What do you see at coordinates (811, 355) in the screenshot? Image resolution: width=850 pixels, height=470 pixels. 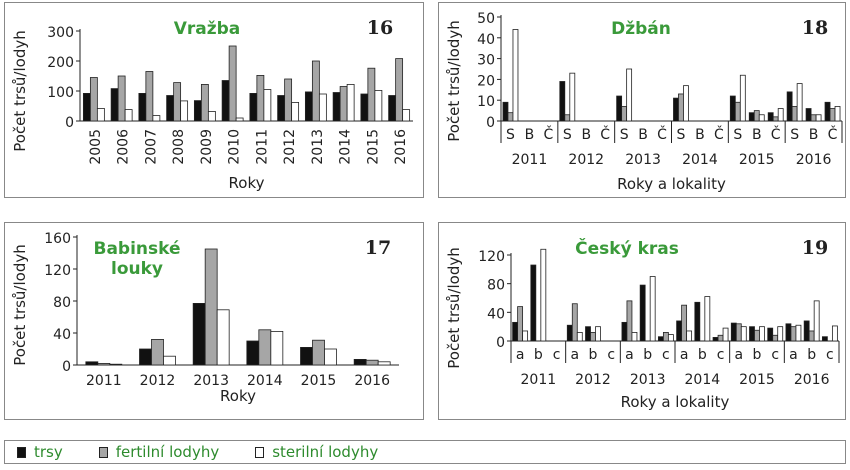 I see `x-subcategory-label: b` at bounding box center [811, 355].